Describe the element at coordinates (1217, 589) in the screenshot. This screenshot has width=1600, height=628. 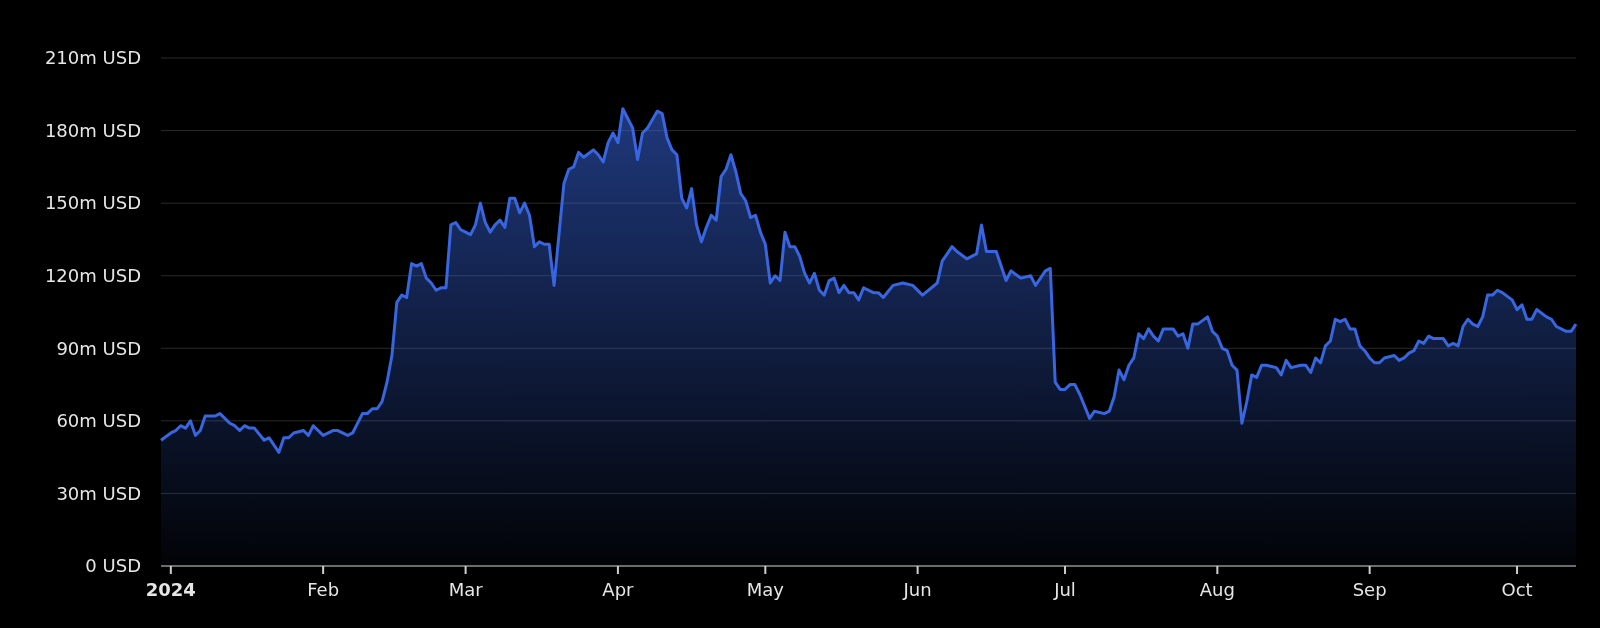
I see `x-tick-label: Aug` at that location.